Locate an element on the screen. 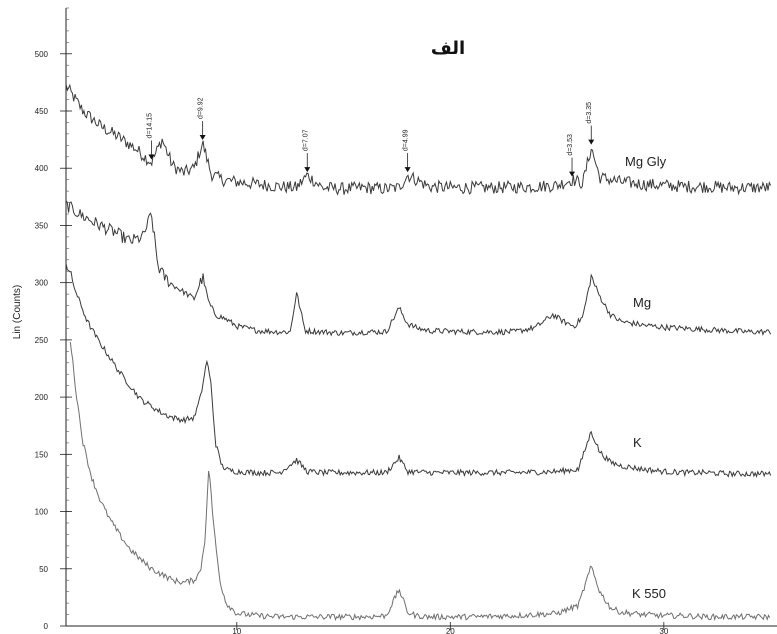  peak-label: d=3.53 is located at coordinates (570, 145).